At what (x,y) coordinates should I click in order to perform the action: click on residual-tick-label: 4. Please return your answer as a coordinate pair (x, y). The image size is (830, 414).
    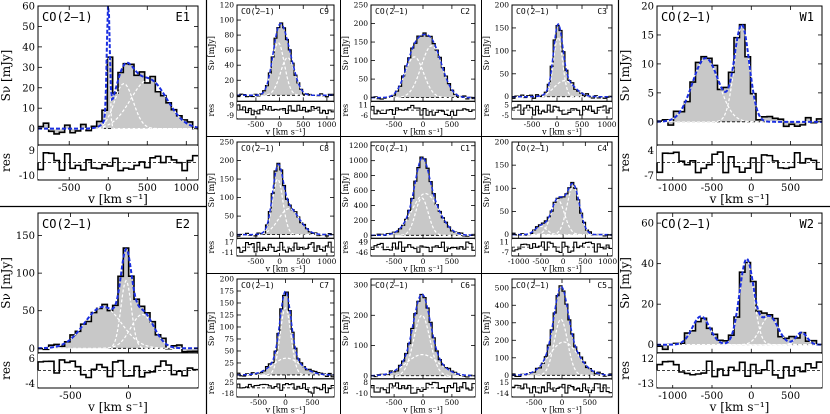
    Looking at the image, I should click on (651, 151).